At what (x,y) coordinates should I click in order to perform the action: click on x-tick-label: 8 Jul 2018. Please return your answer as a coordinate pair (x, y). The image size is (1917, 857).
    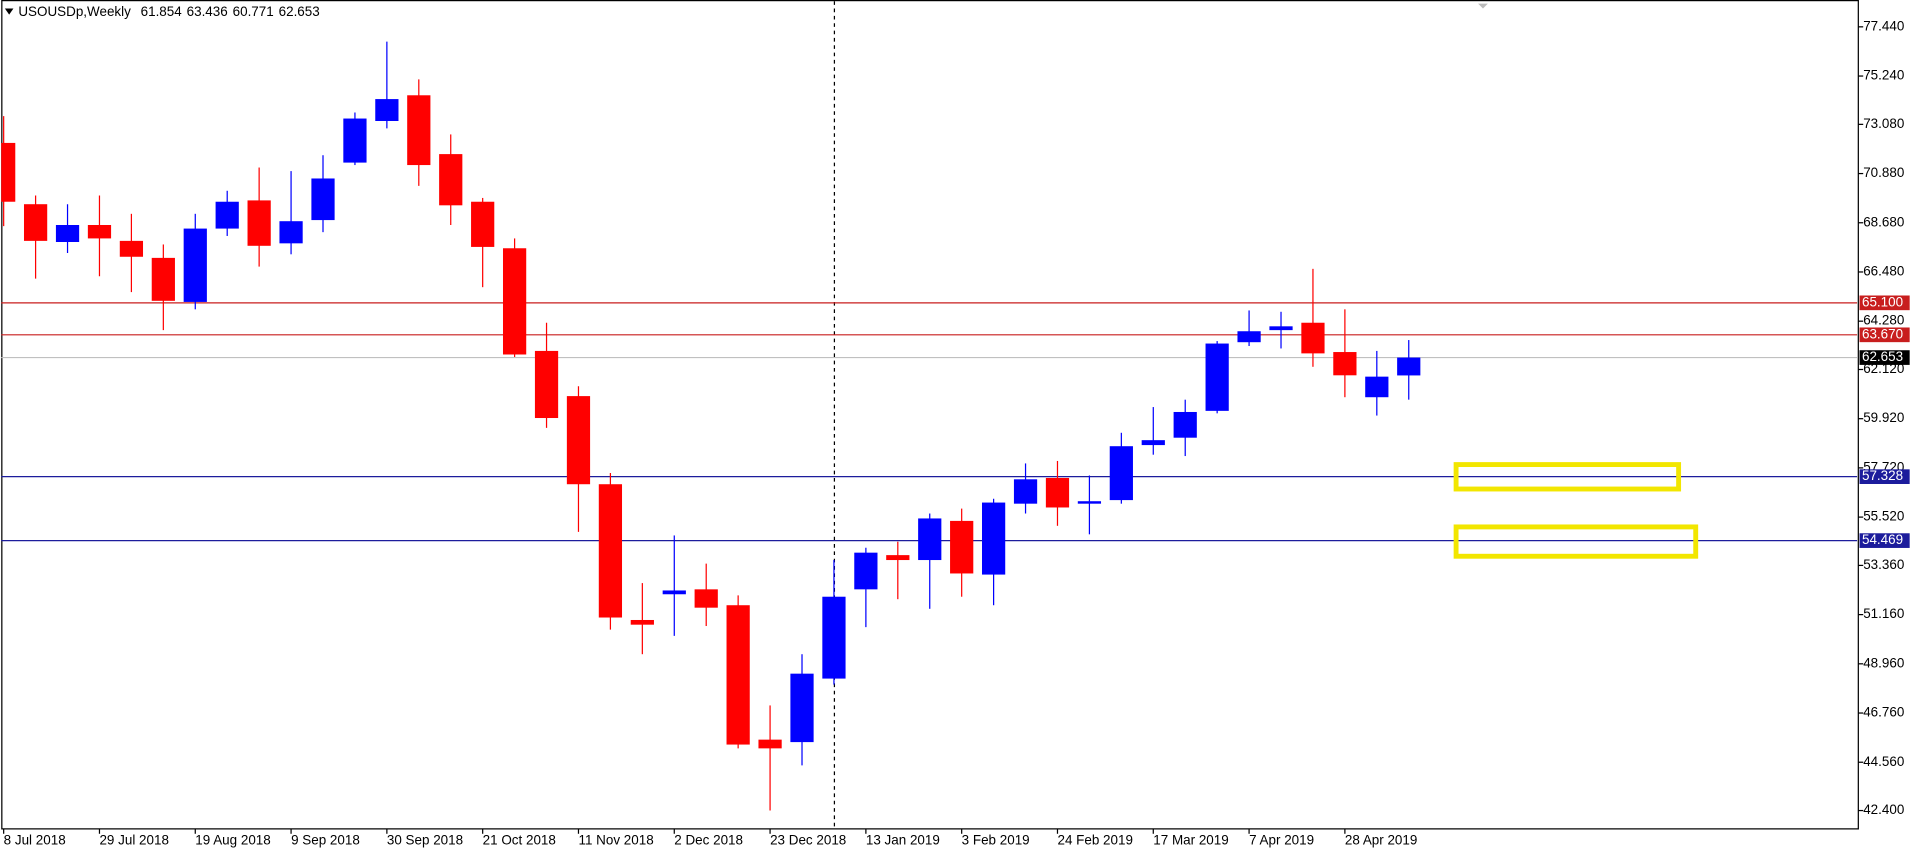
    Looking at the image, I should click on (35, 840).